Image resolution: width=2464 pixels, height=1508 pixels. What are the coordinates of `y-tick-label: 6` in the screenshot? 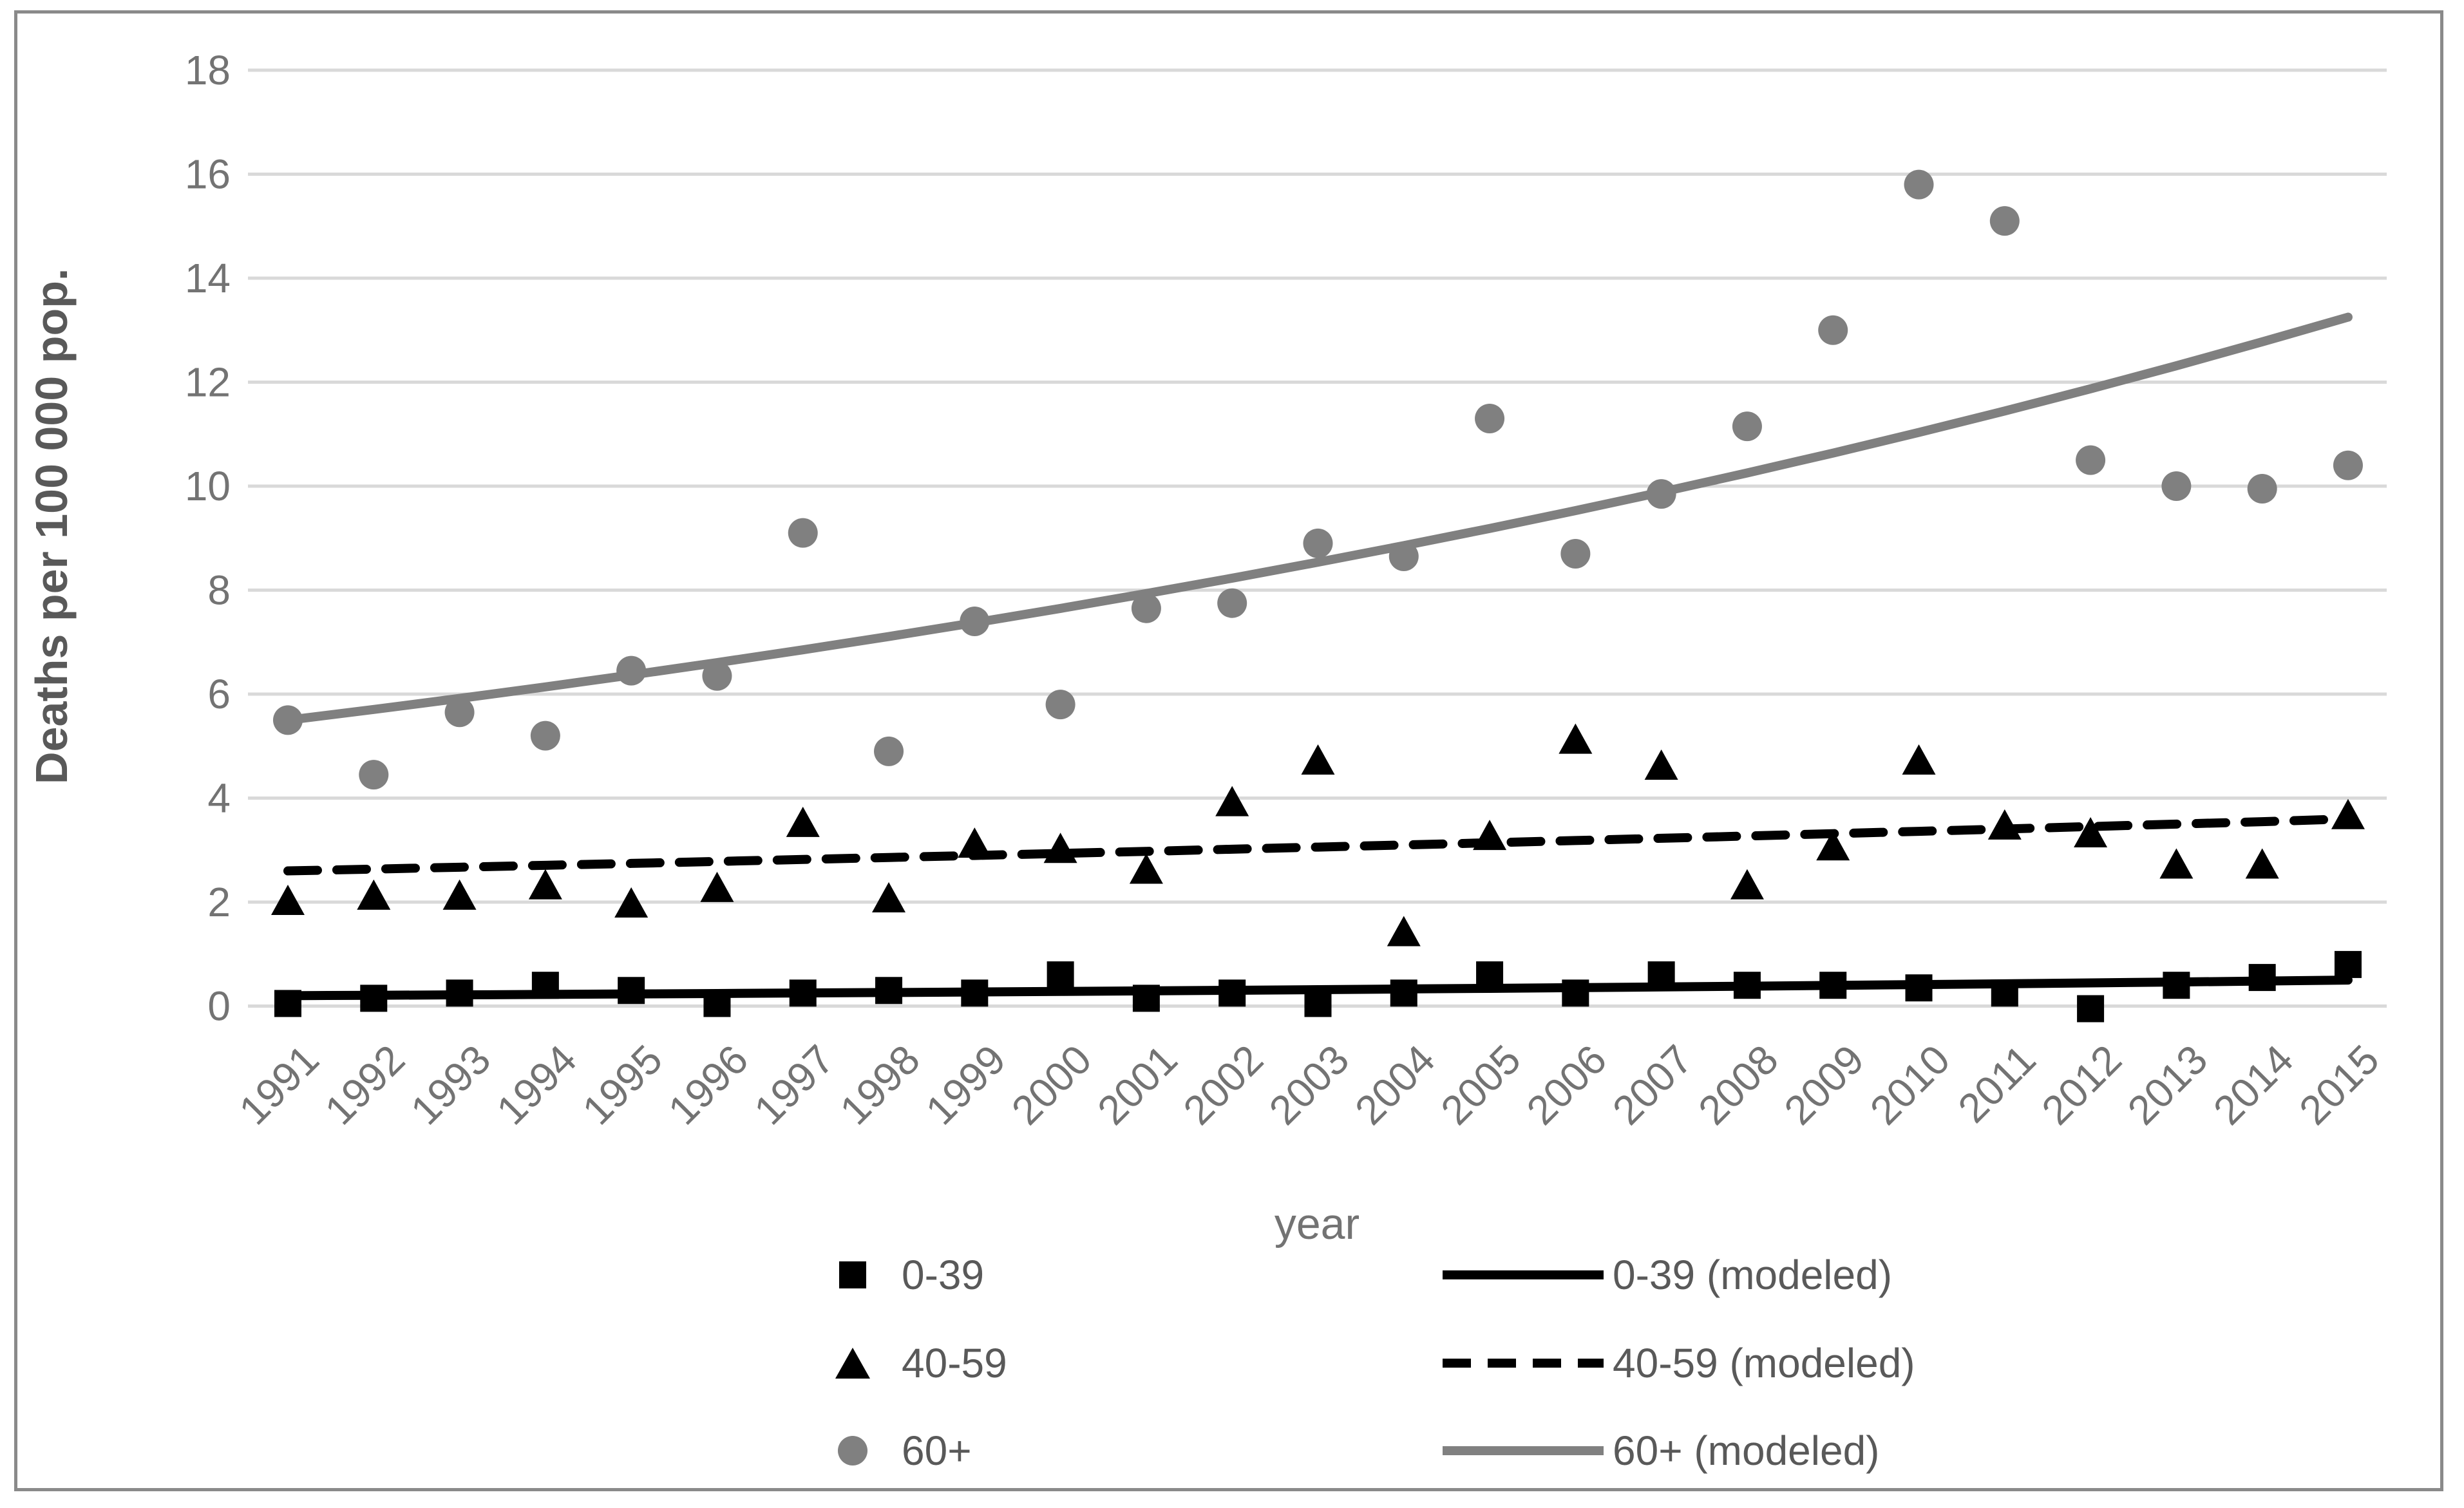 It's located at (219, 694).